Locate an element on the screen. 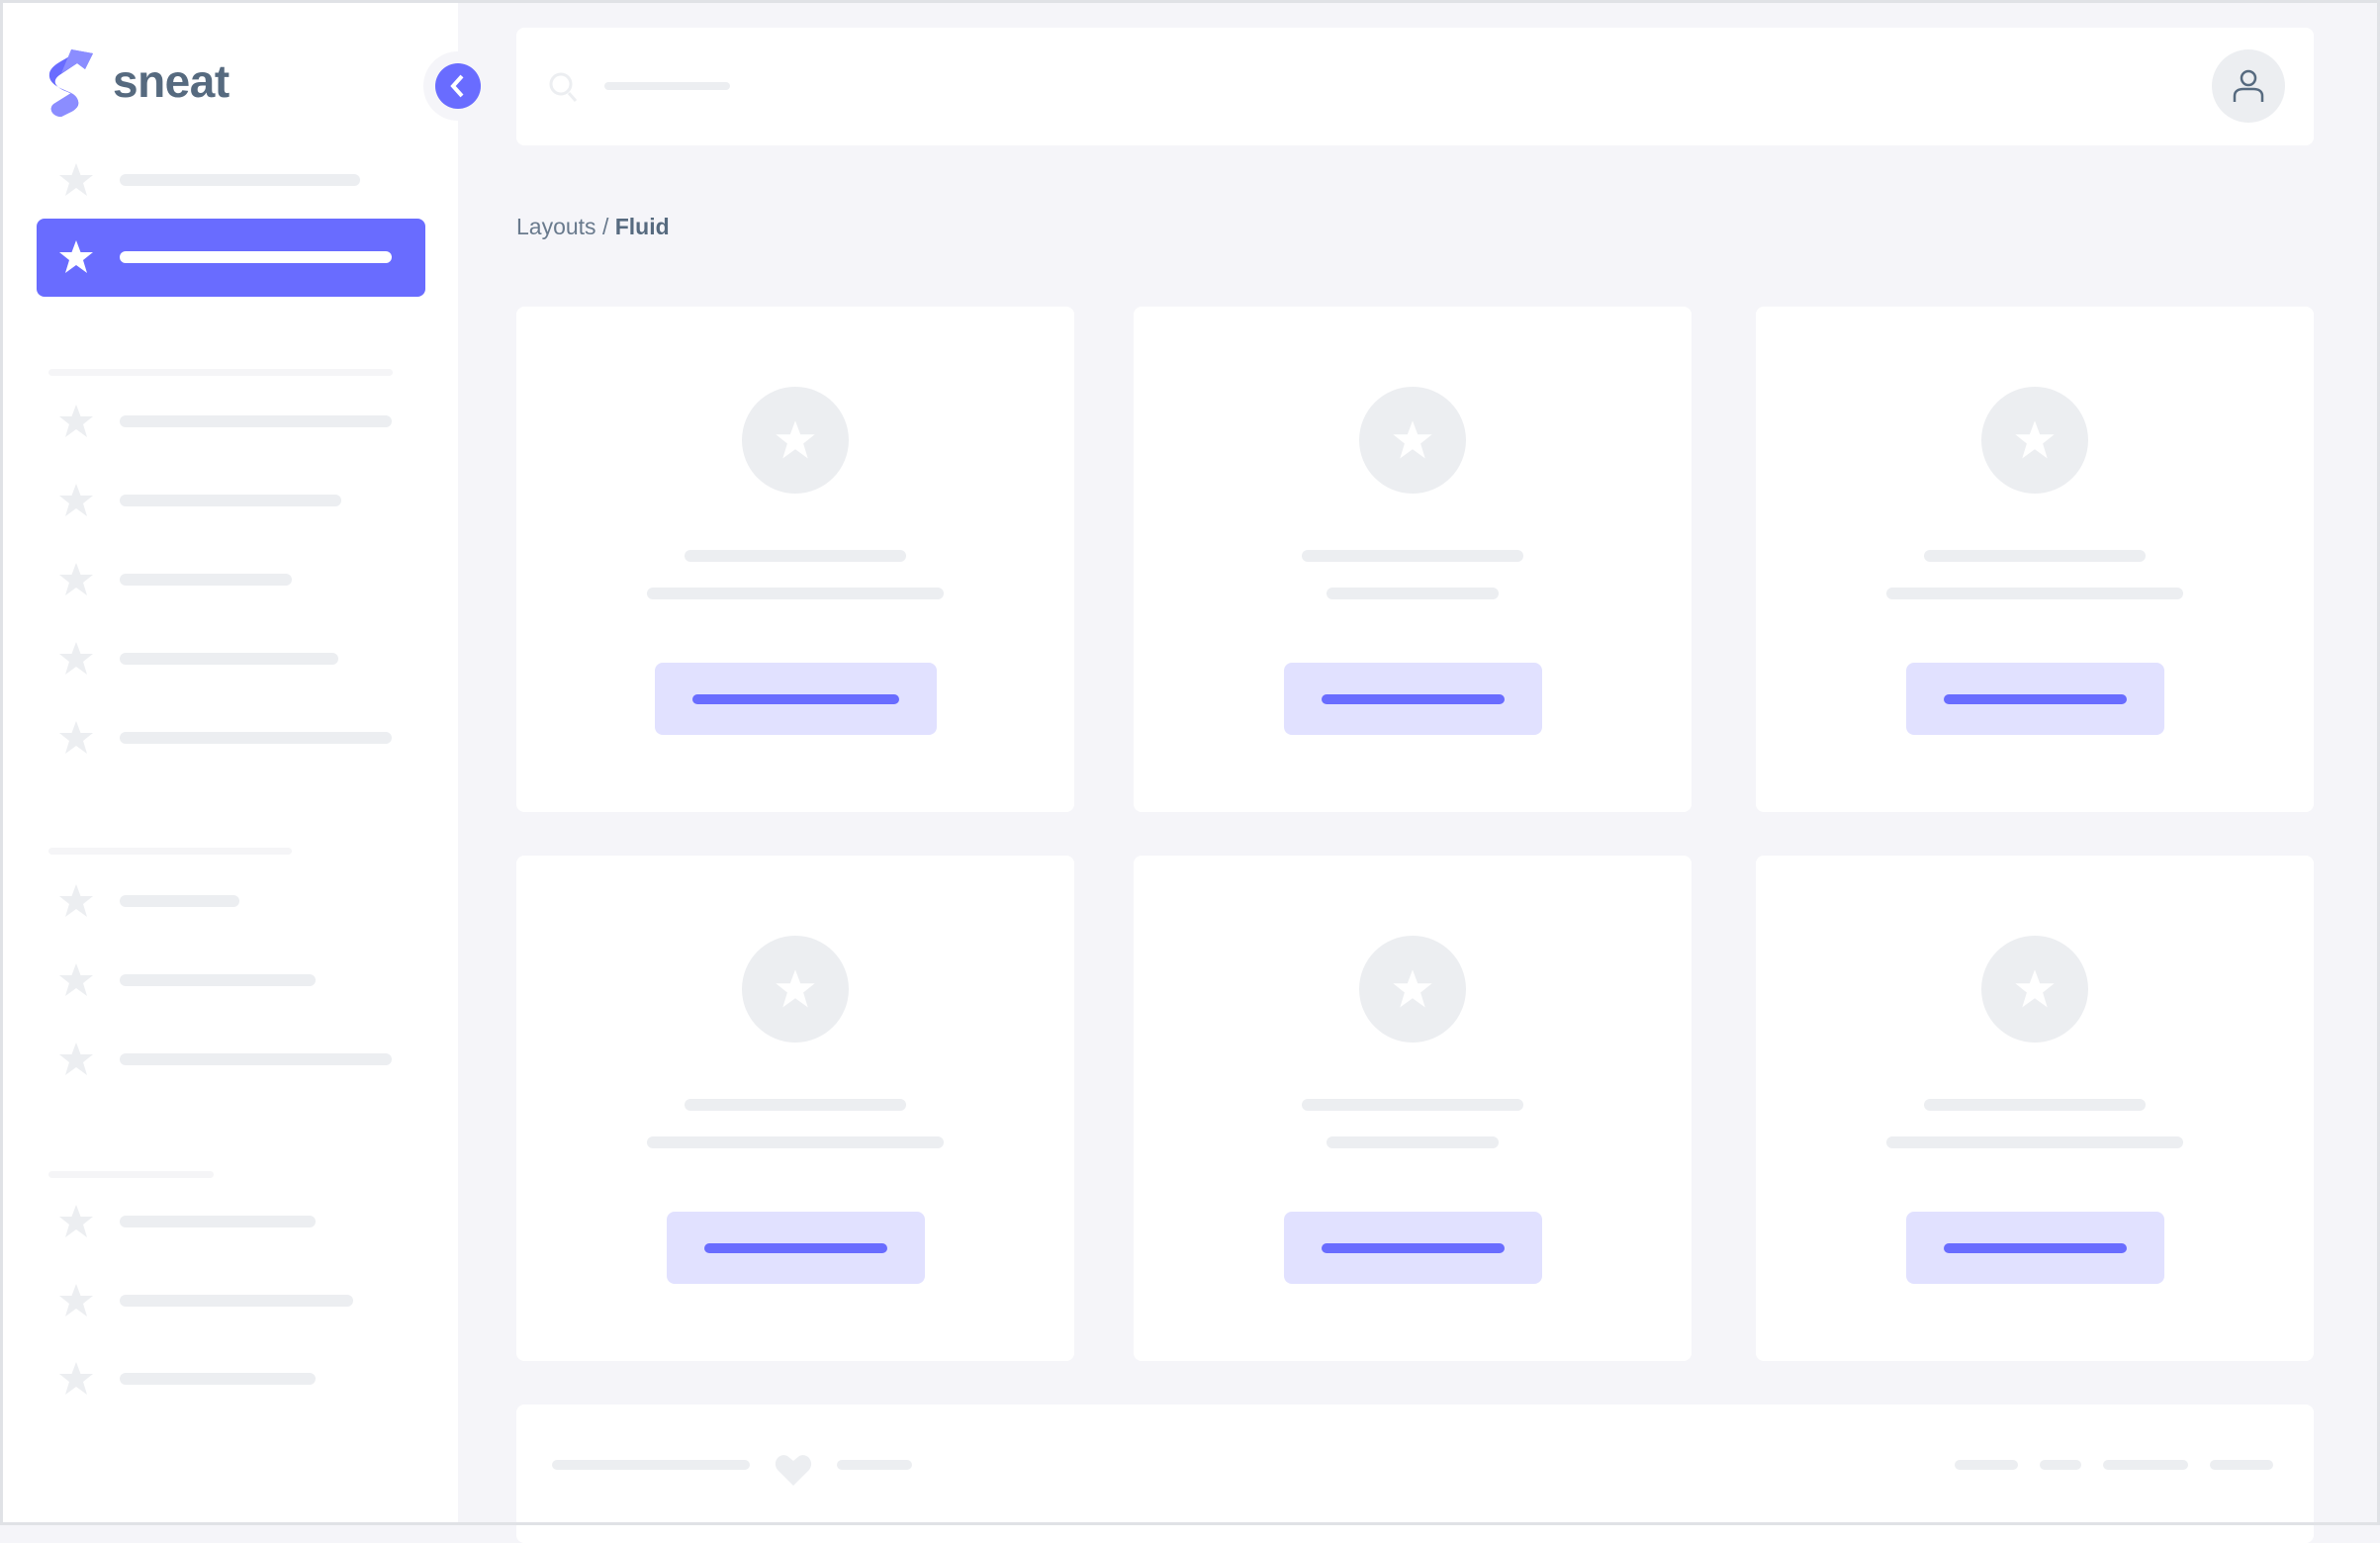 The height and width of the screenshot is (1543, 2380). user-icon is located at coordinates (2248, 86).